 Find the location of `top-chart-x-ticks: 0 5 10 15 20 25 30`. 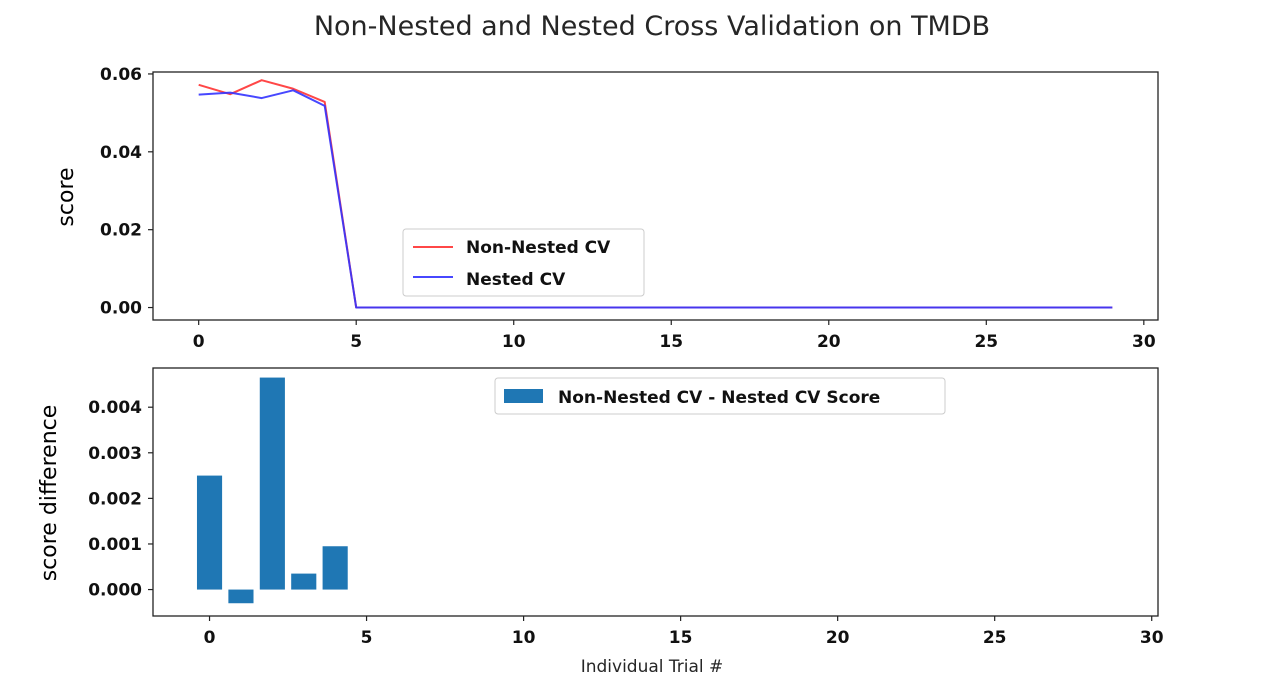

top-chart-x-ticks: 0 5 10 15 20 25 30 is located at coordinates (674, 336).